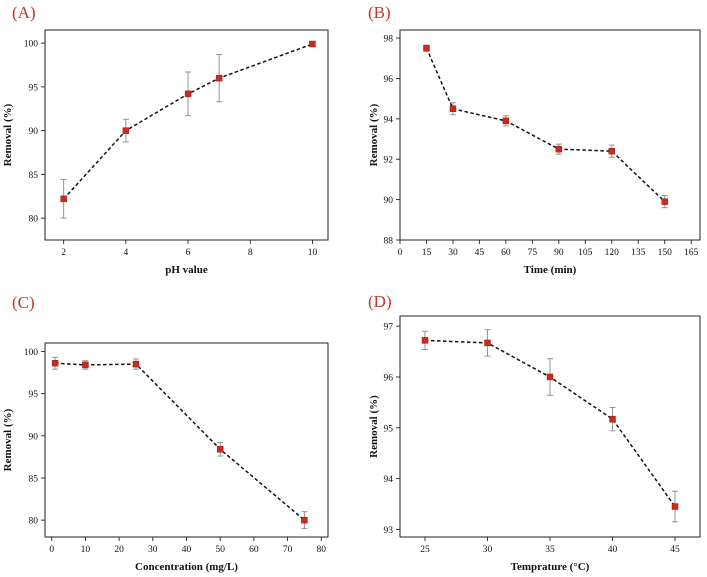 The height and width of the screenshot is (577, 707). What do you see at coordinates (638, 253) in the screenshot?
I see `x-tick-label: 135` at bounding box center [638, 253].